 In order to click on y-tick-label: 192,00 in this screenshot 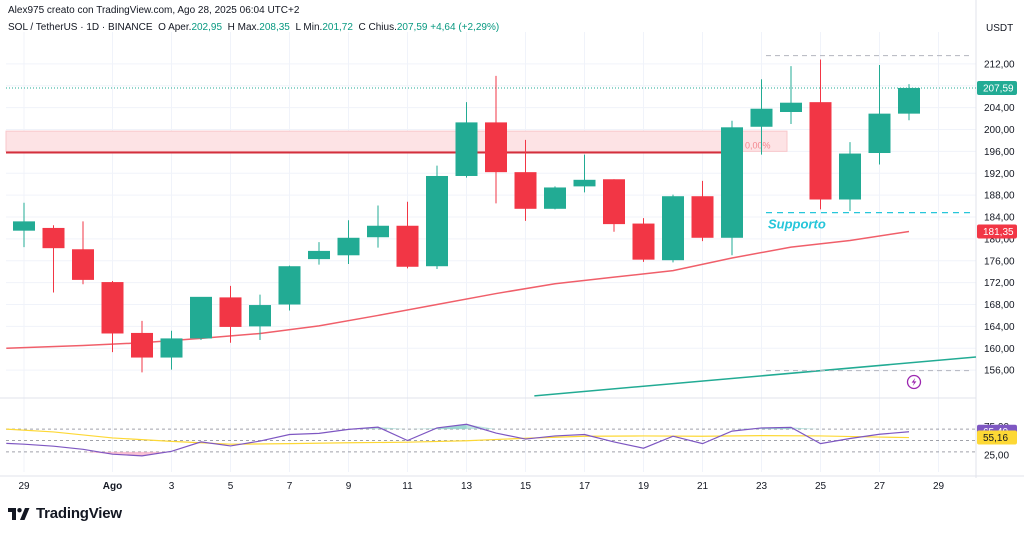, I will do `click(999, 174)`.